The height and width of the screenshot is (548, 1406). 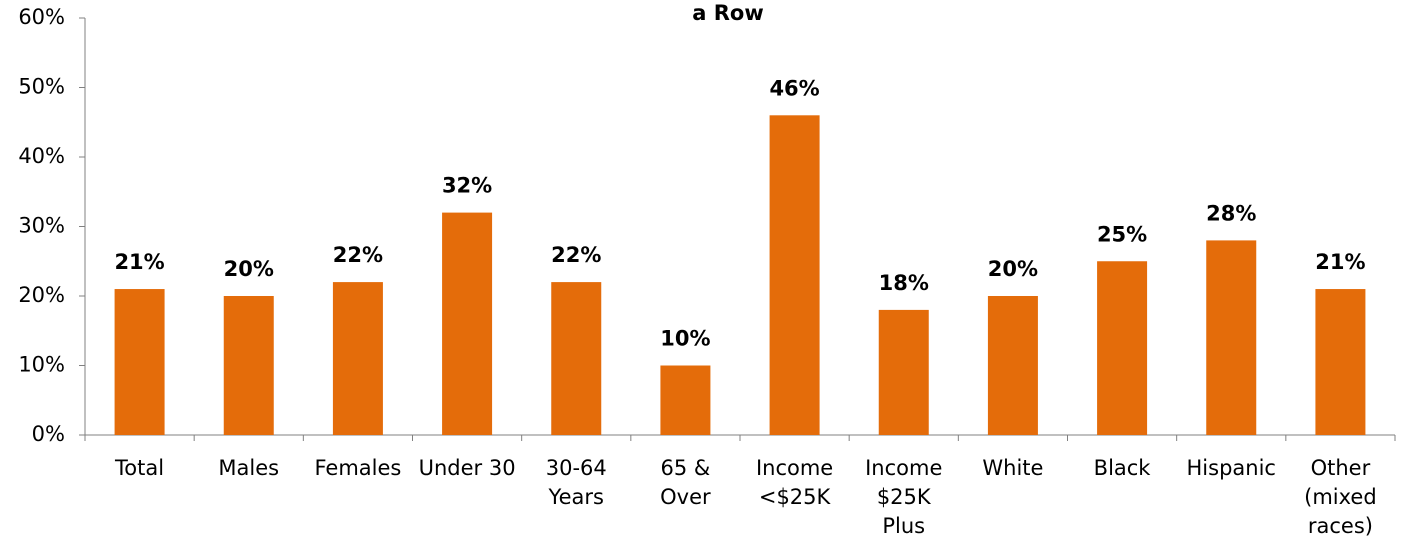 I want to click on x-tick-label-line: Plus, so click(x=903, y=526).